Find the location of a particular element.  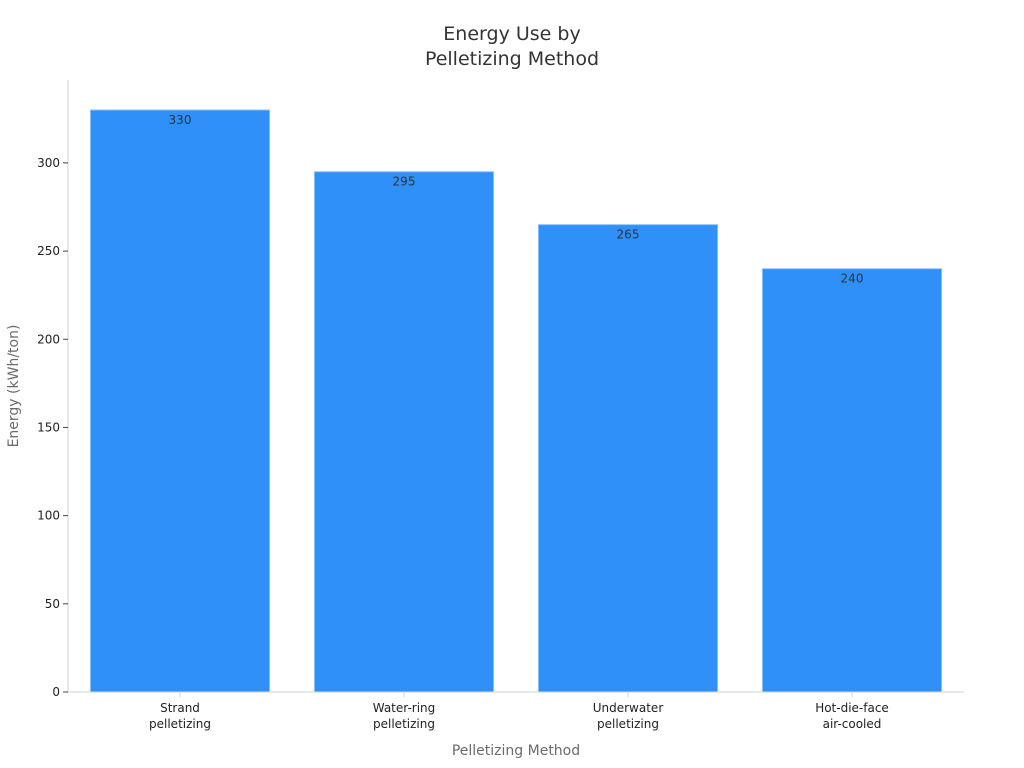

x-tick-label: Hot-die-face air-cooled is located at coordinates (852, 716).